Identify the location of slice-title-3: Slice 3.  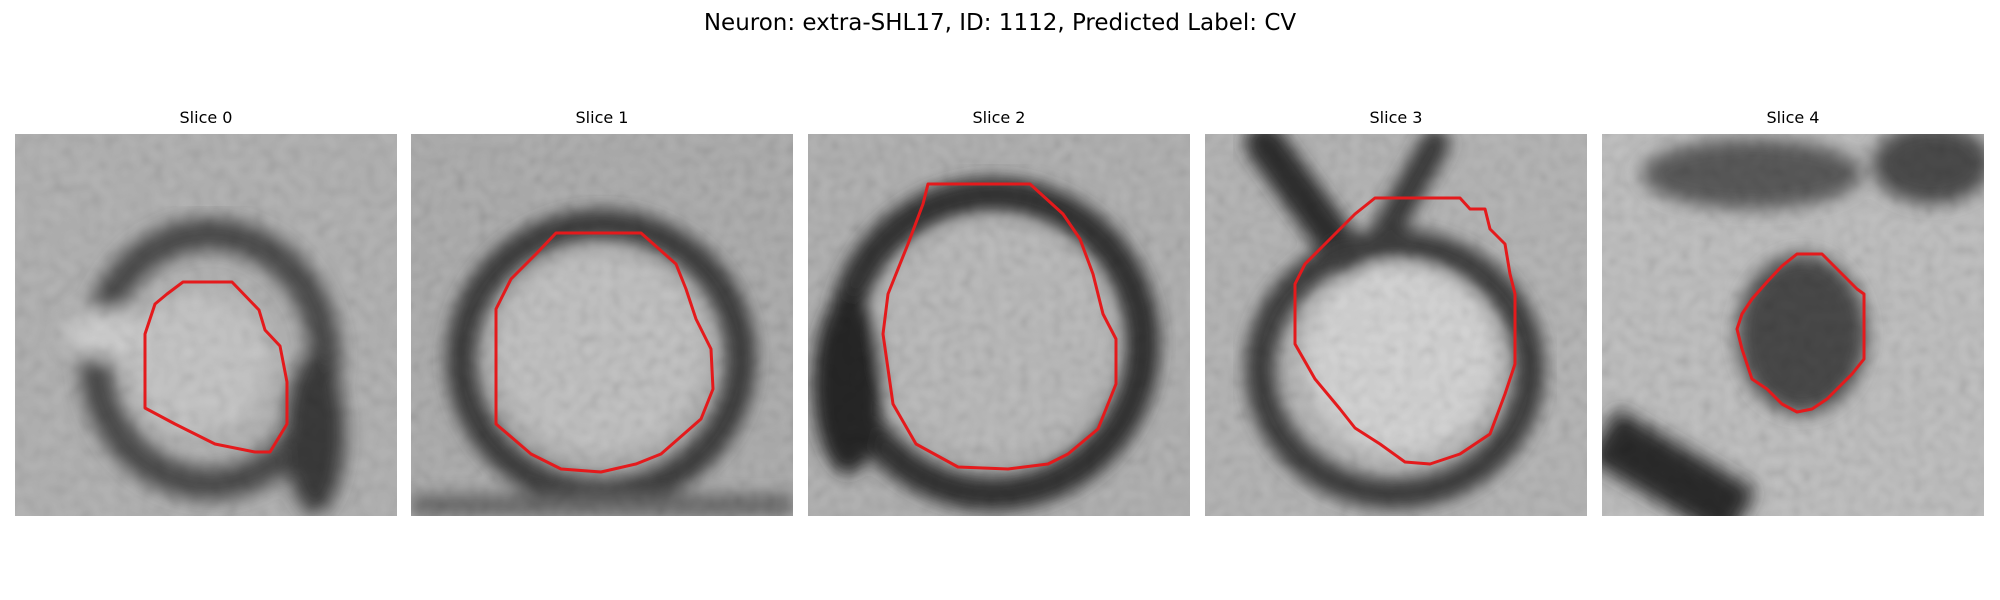
(1396, 117).